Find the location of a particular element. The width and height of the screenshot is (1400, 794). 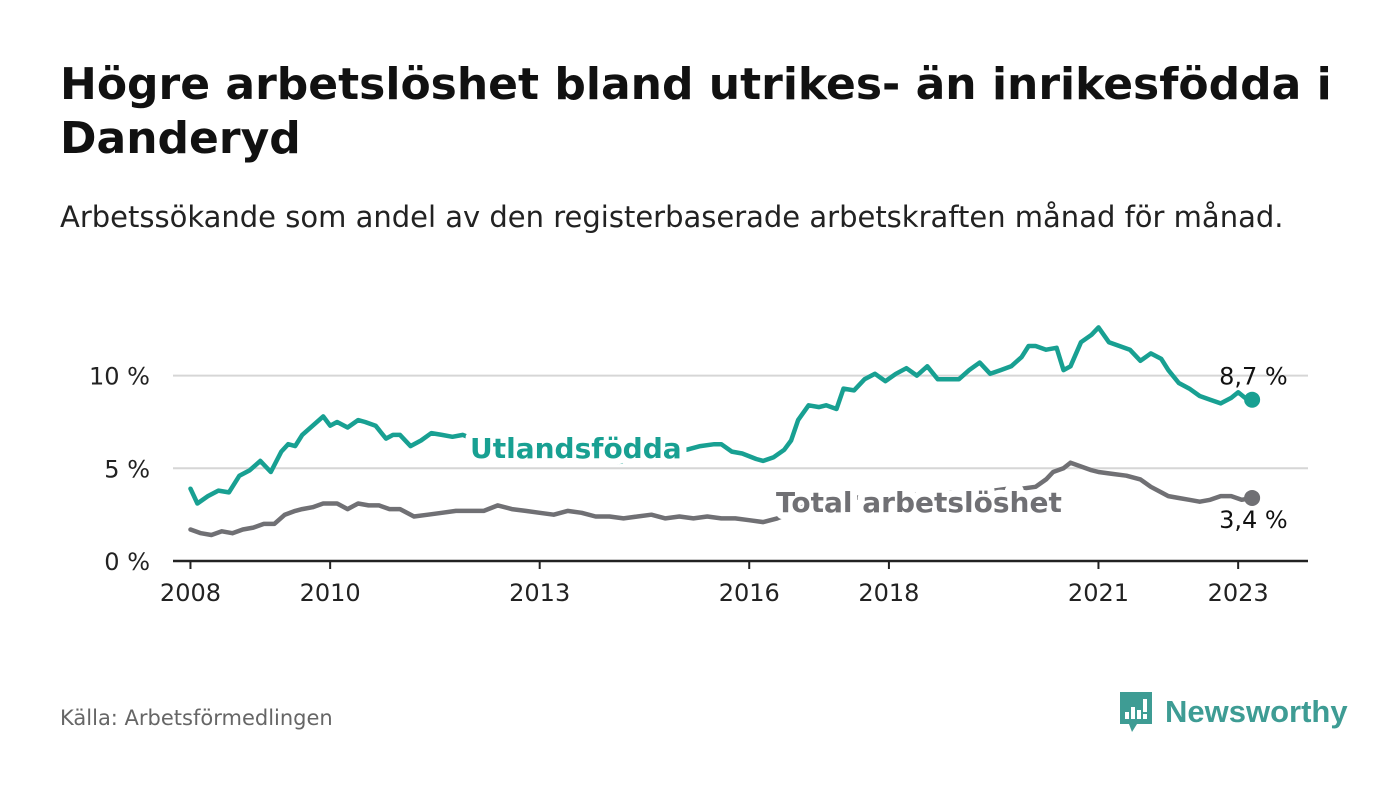

utlandsfodda-end-marker is located at coordinates (1252, 399).